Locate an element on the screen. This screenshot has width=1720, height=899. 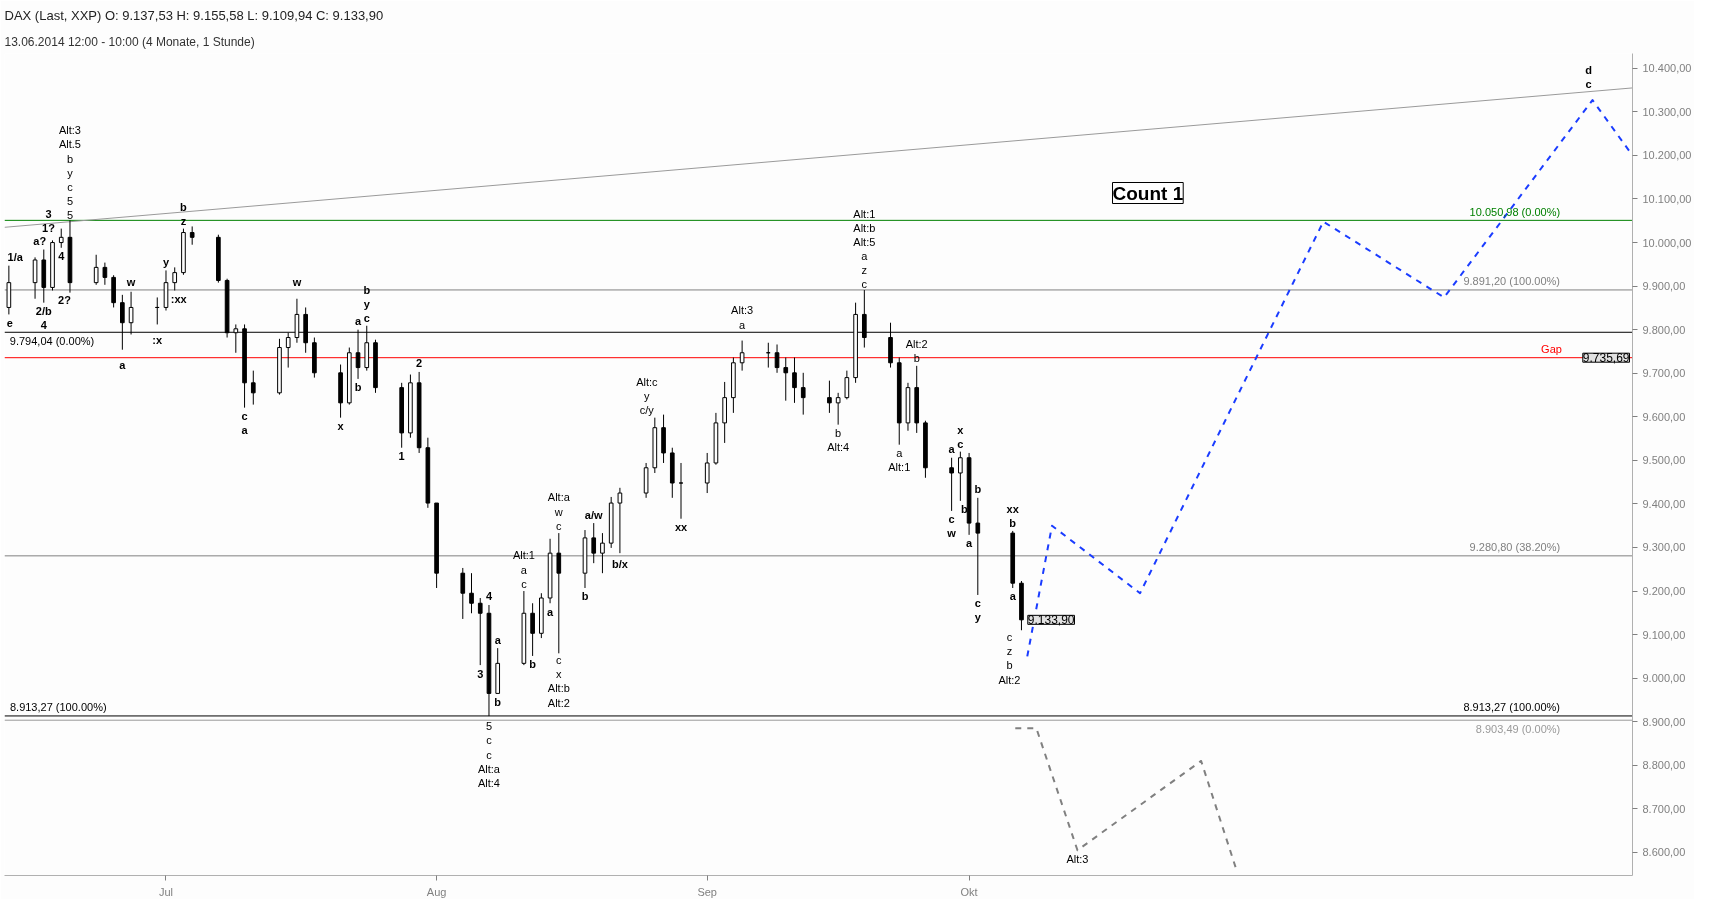
ref-line-label: Gap is located at coordinates (1551, 349).